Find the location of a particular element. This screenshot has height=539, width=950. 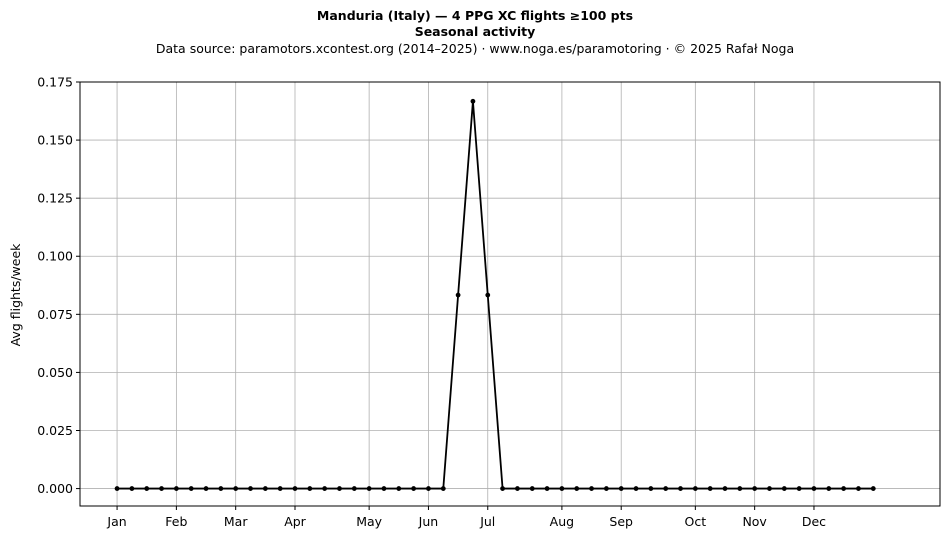

x-tick-label: Dec is located at coordinates (814, 521).